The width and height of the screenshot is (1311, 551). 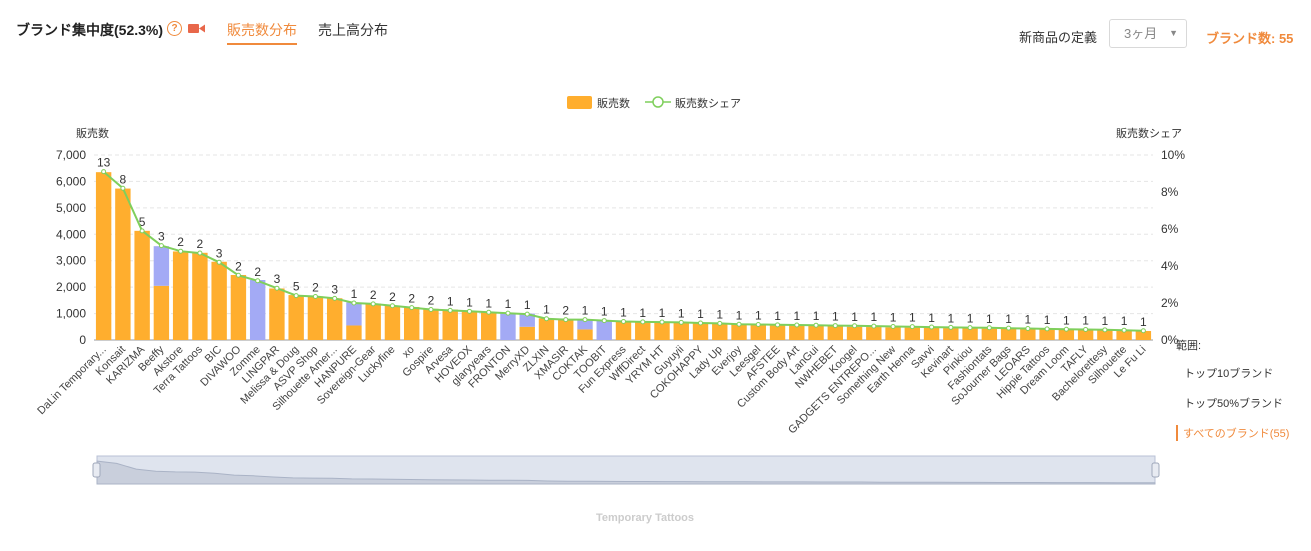 I want to click on range-option-all: すべてのブランド(55), so click(x=1232, y=433).